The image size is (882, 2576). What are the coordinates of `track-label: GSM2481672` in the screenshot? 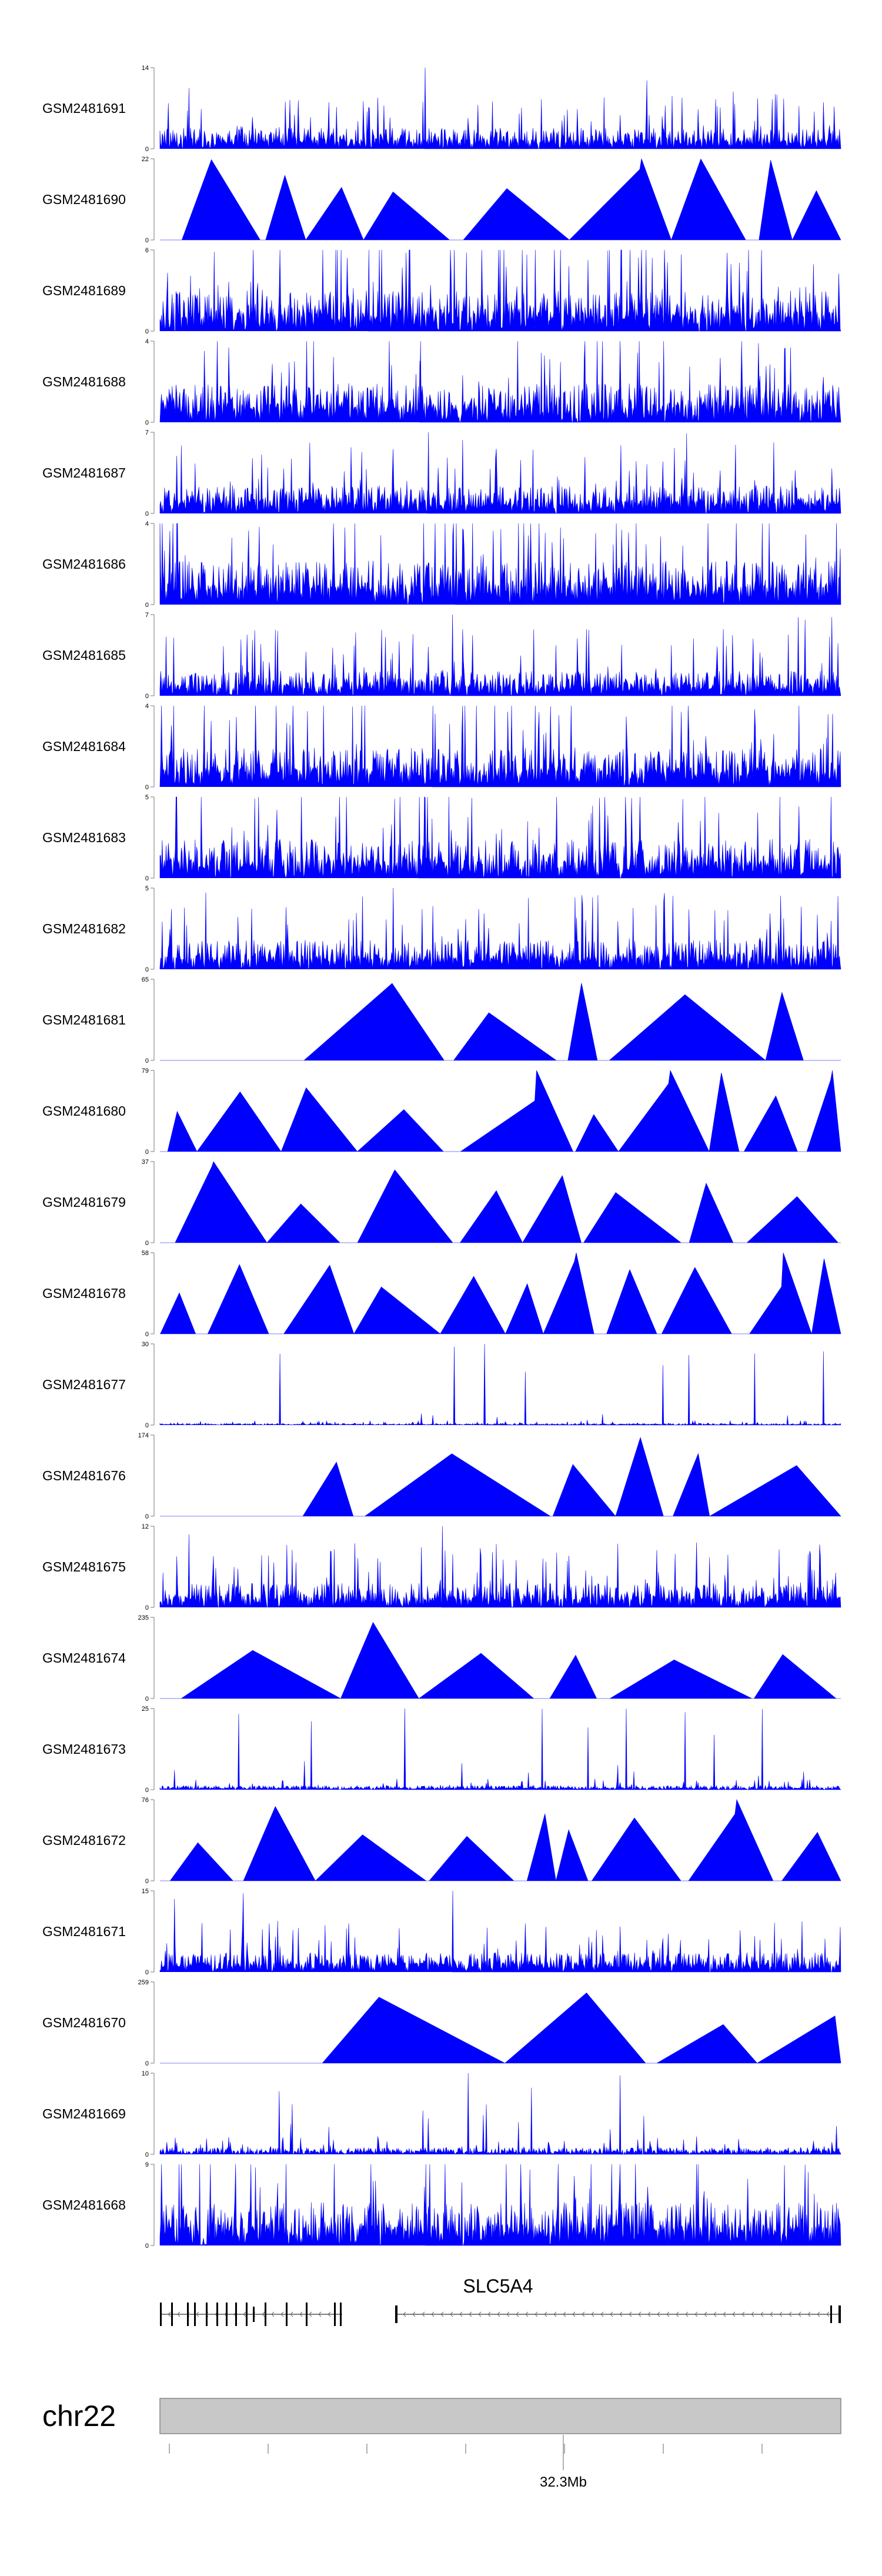 It's located at (84, 1840).